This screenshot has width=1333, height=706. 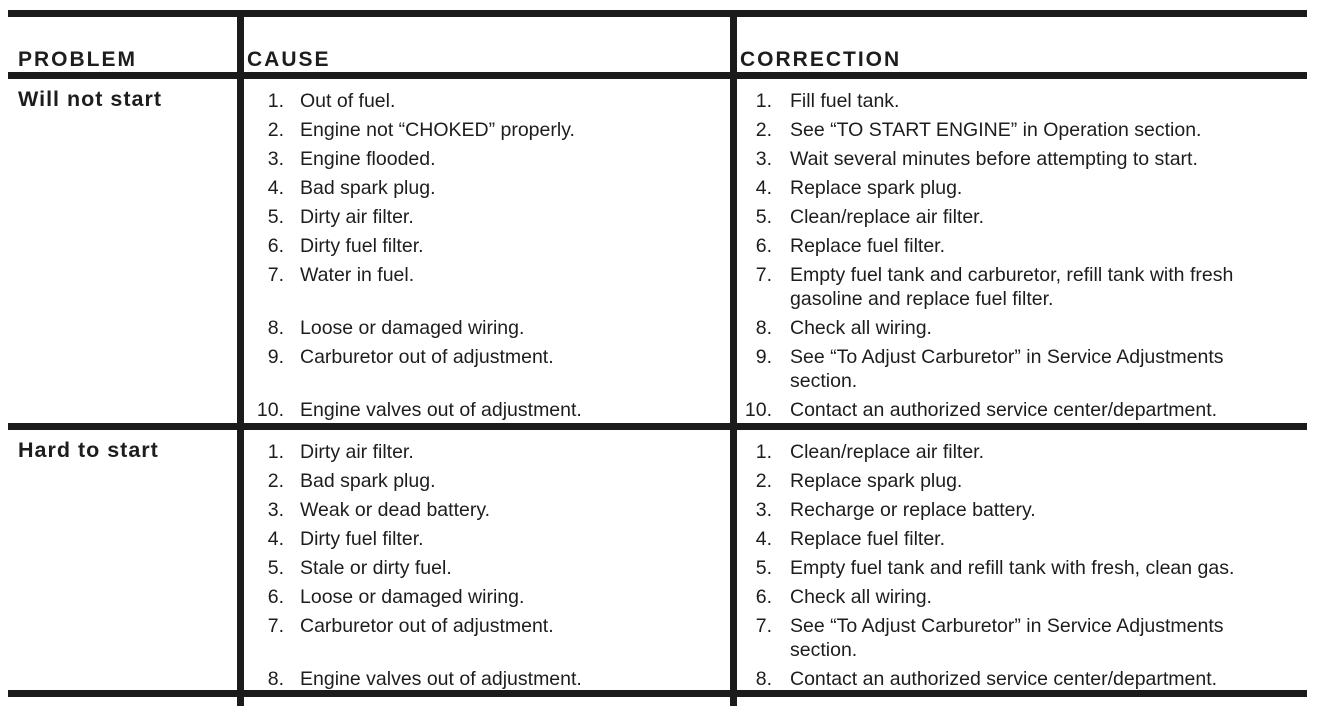 What do you see at coordinates (357, 275) in the screenshot?
I see `cause-text: Water in fuel.` at bounding box center [357, 275].